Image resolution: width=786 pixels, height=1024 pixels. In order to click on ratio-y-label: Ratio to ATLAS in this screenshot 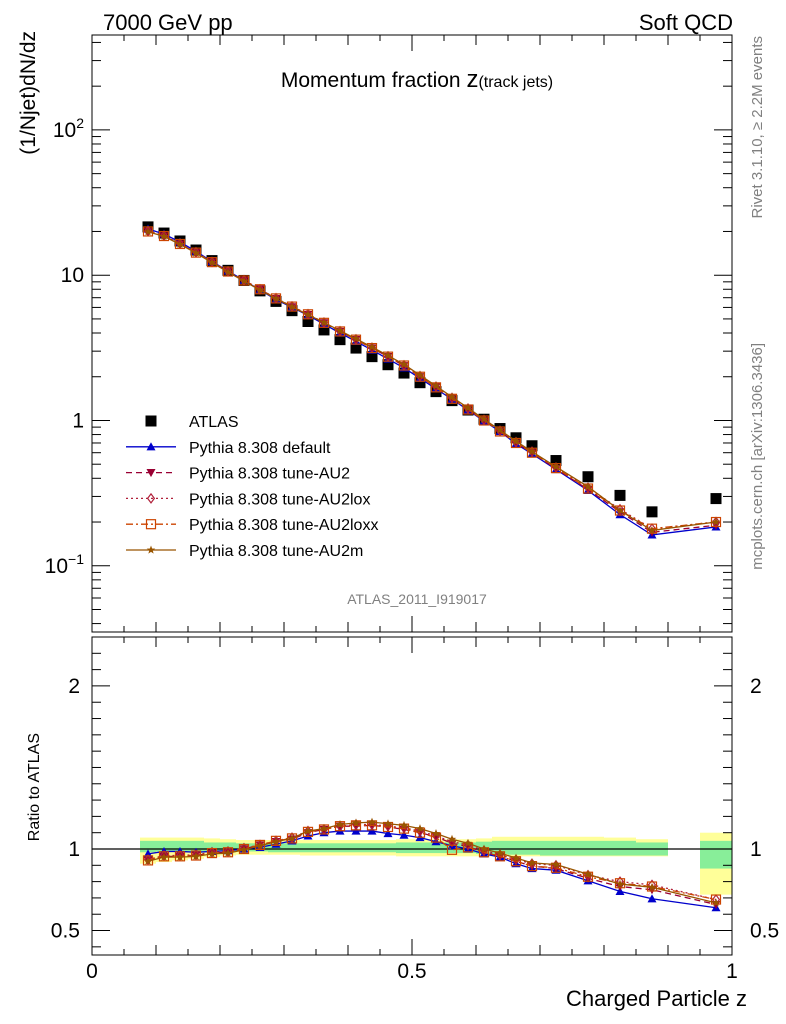, I will do `click(34, 787)`.